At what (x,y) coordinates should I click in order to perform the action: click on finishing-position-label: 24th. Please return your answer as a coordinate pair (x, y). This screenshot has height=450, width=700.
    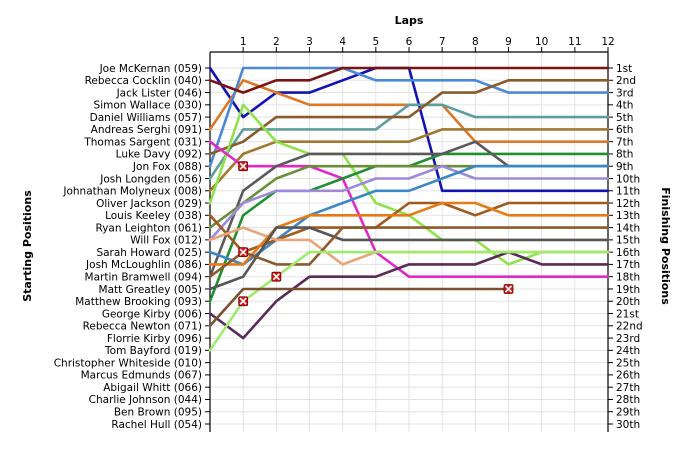
    Looking at the image, I should click on (628, 351).